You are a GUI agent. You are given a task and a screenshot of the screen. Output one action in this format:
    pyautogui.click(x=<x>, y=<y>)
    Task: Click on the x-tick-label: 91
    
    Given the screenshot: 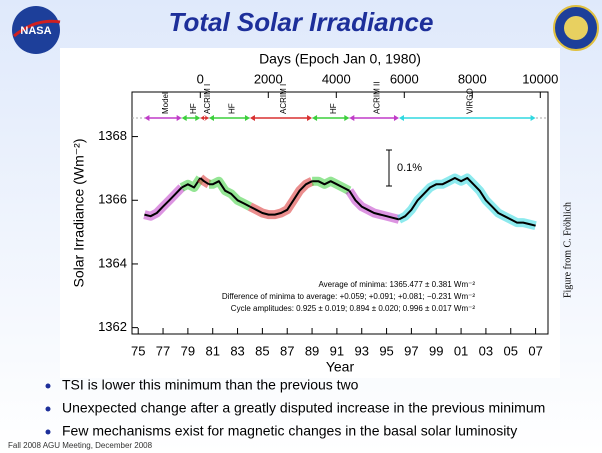 What is the action you would take?
    pyautogui.click(x=337, y=350)
    